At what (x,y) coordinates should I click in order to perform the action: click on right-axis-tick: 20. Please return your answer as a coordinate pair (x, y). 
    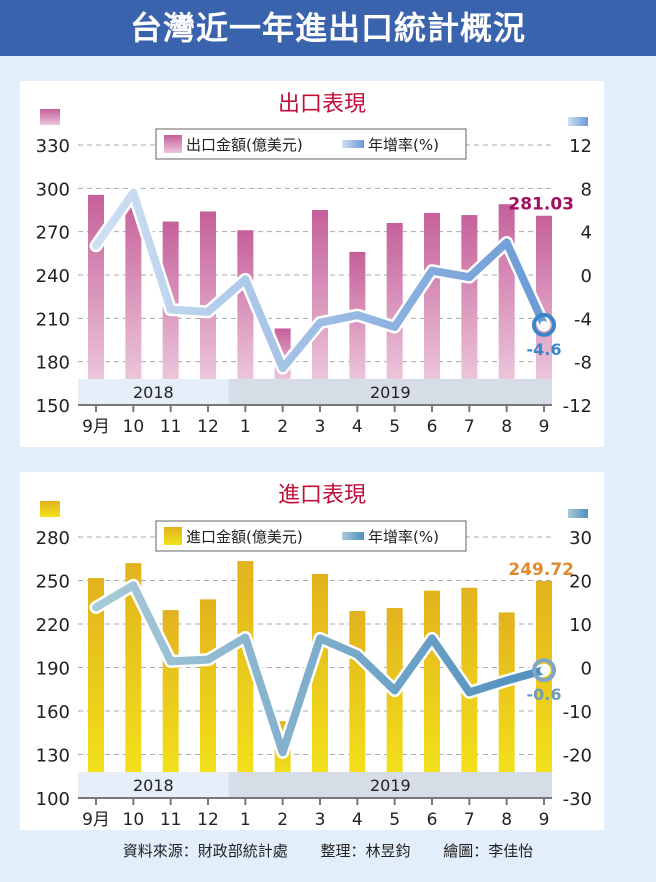
    Looking at the image, I should click on (580, 582).